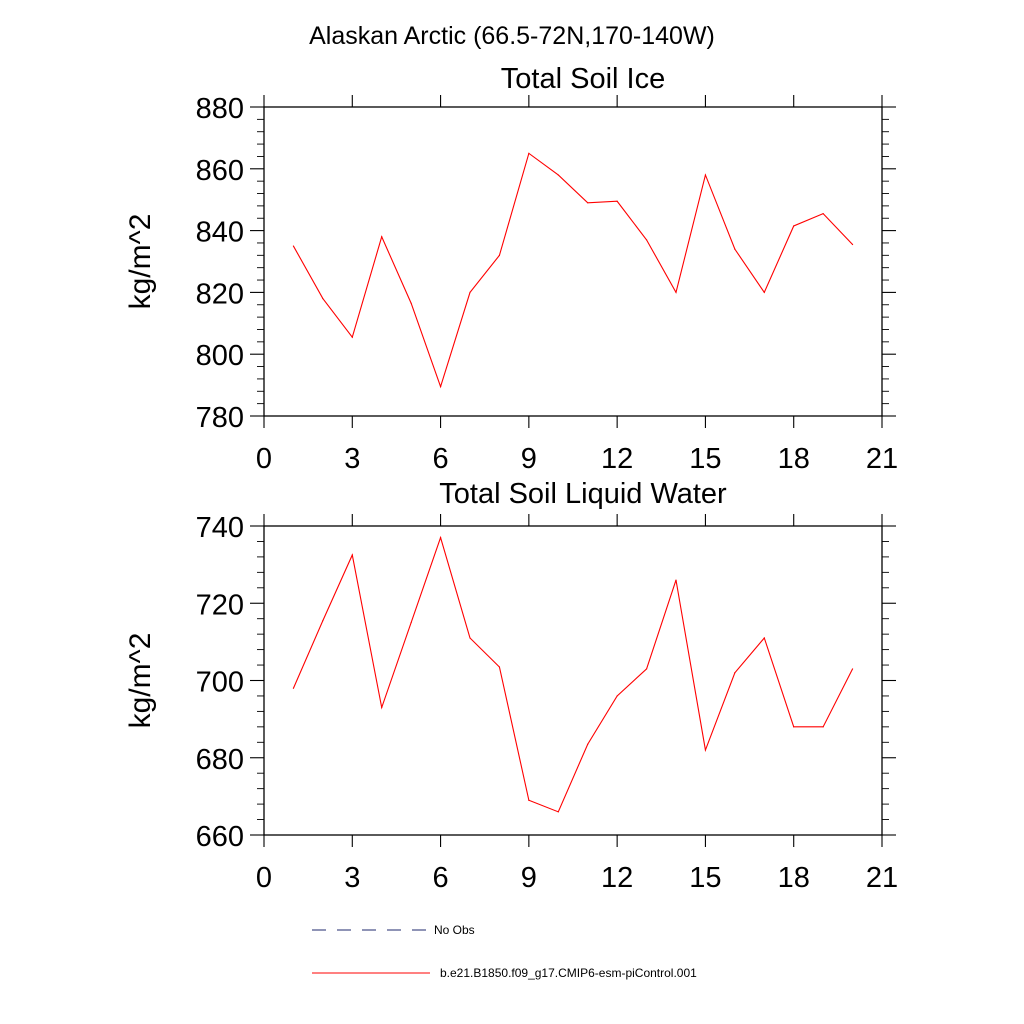  Describe the element at coordinates (220, 109) in the screenshot. I see `y-tick-label: 880` at that location.